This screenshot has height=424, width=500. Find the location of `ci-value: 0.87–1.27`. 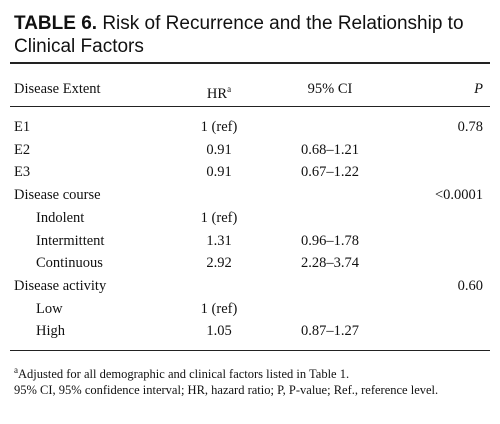

ci-value: 0.87–1.27 is located at coordinates (330, 331).